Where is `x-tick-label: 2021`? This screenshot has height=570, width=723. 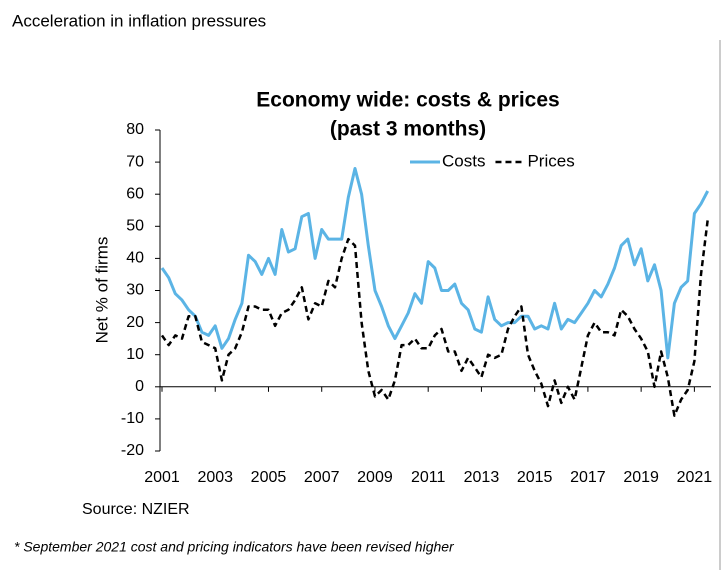 x-tick-label: 2021 is located at coordinates (695, 477).